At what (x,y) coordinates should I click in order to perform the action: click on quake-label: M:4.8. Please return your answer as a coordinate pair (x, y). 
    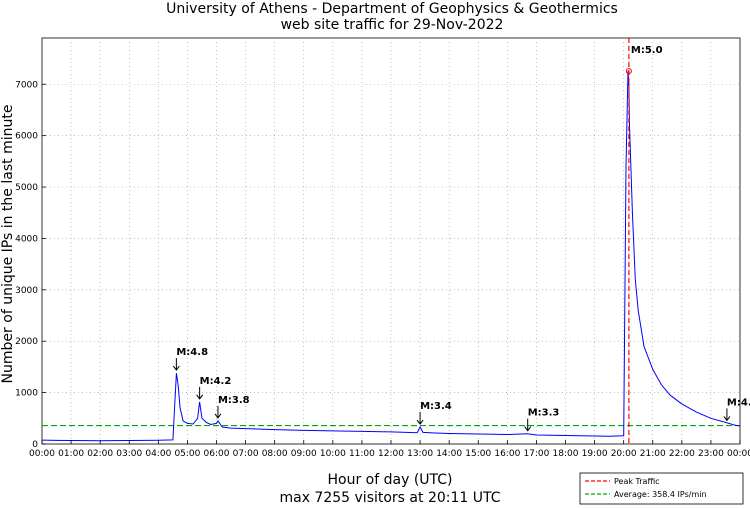
    Looking at the image, I should click on (192, 352).